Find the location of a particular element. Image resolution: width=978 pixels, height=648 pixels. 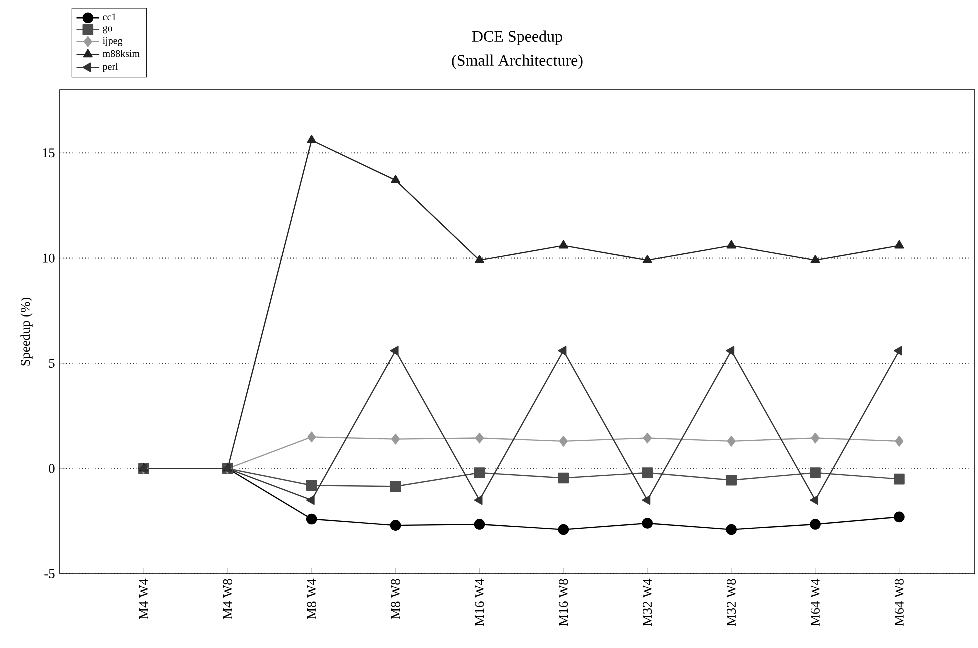

x-tick-label: M16 W4 is located at coordinates (479, 602).